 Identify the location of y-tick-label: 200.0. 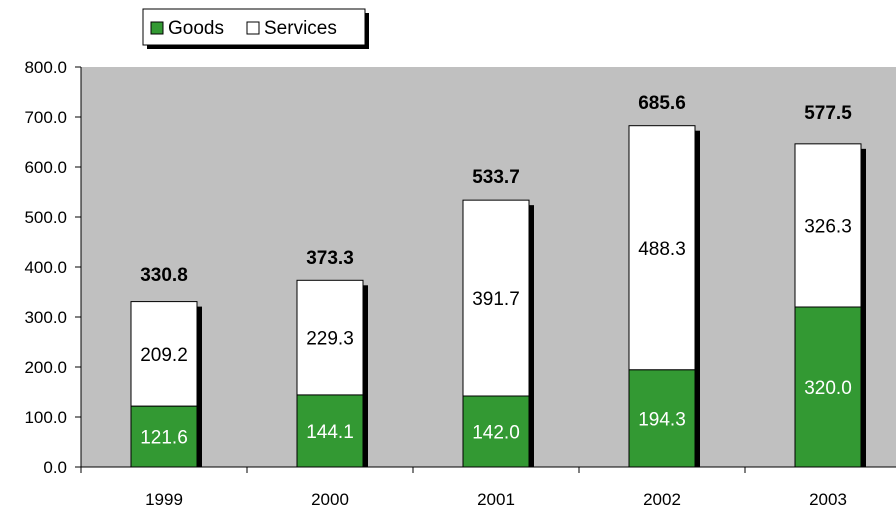
(45, 367).